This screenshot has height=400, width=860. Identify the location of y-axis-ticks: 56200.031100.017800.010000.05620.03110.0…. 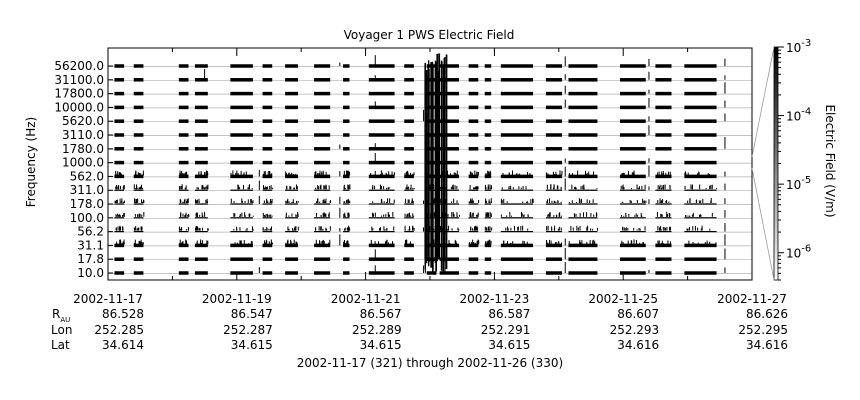
(83, 169).